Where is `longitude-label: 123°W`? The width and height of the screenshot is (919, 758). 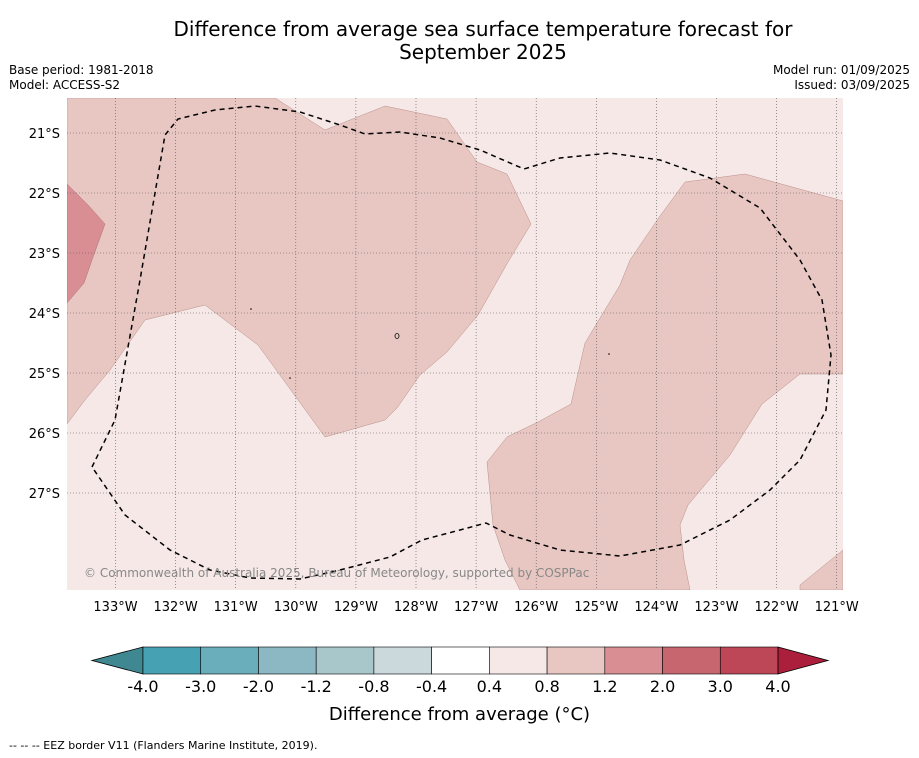 longitude-label: 123°W is located at coordinates (716, 607).